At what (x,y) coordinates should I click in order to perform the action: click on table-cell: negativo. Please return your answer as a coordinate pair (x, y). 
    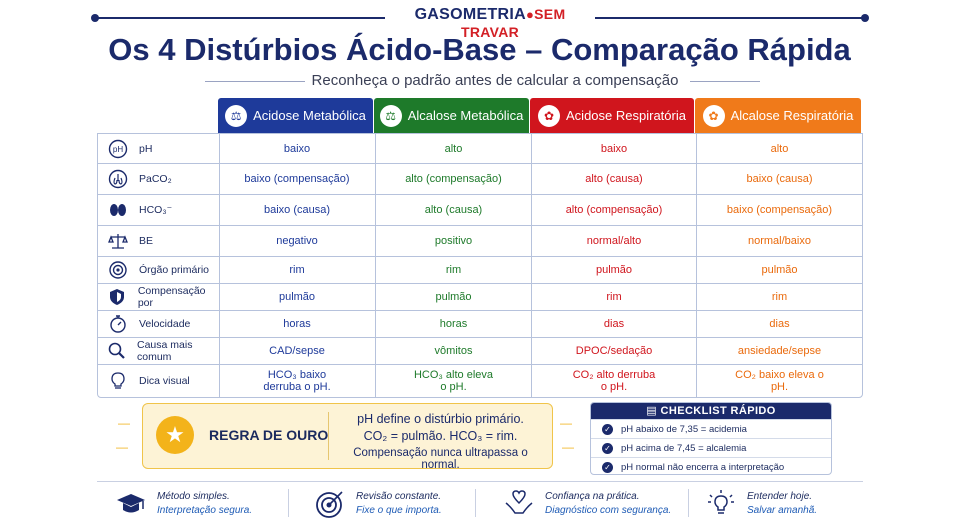
    Looking at the image, I should click on (297, 241).